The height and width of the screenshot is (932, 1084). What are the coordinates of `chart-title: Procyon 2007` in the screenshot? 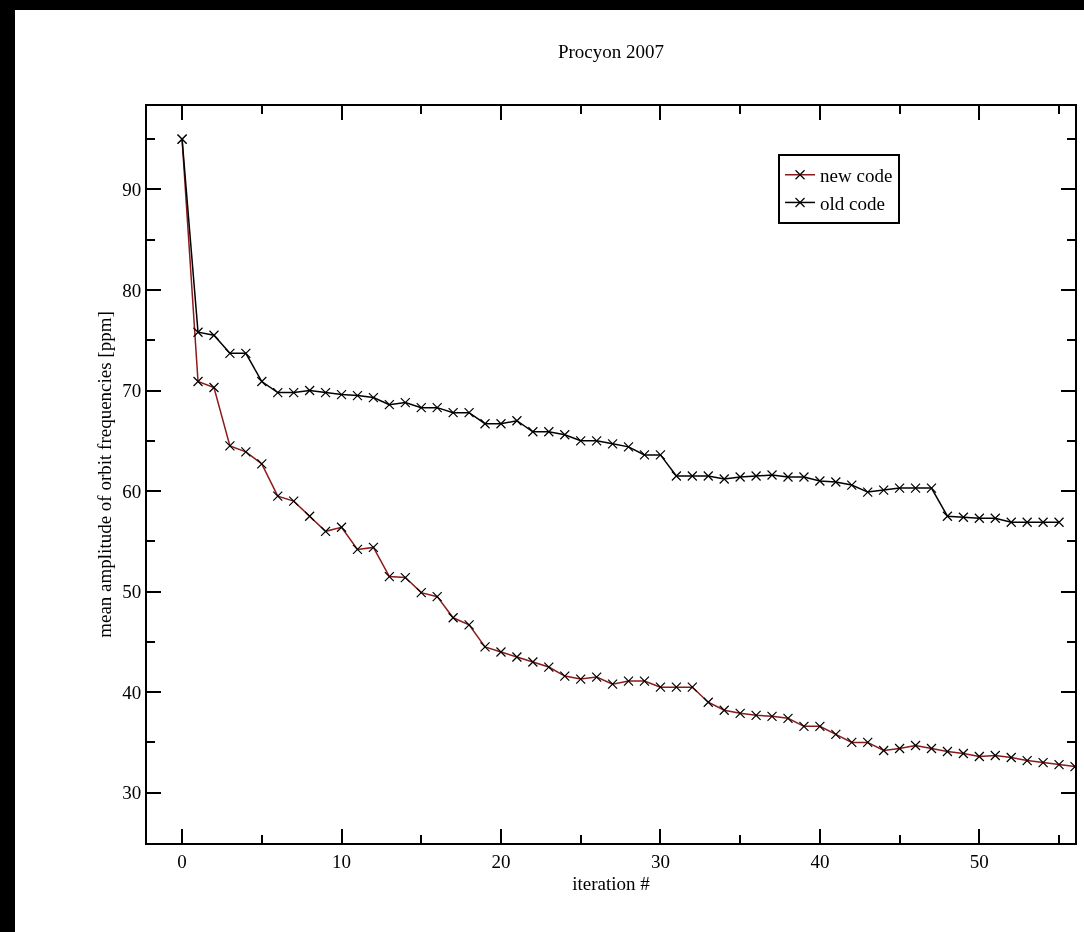 It's located at (611, 52).